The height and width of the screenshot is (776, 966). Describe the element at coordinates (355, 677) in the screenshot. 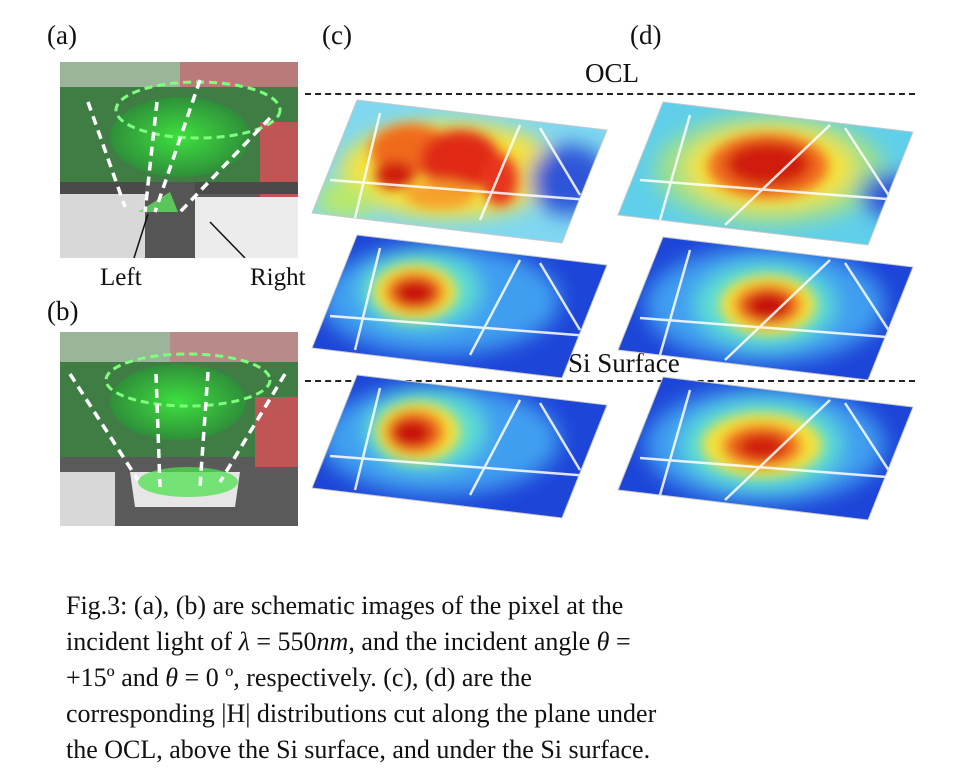

I see `caption-text: = 0 º, respectively. (c), (d) are the` at that location.